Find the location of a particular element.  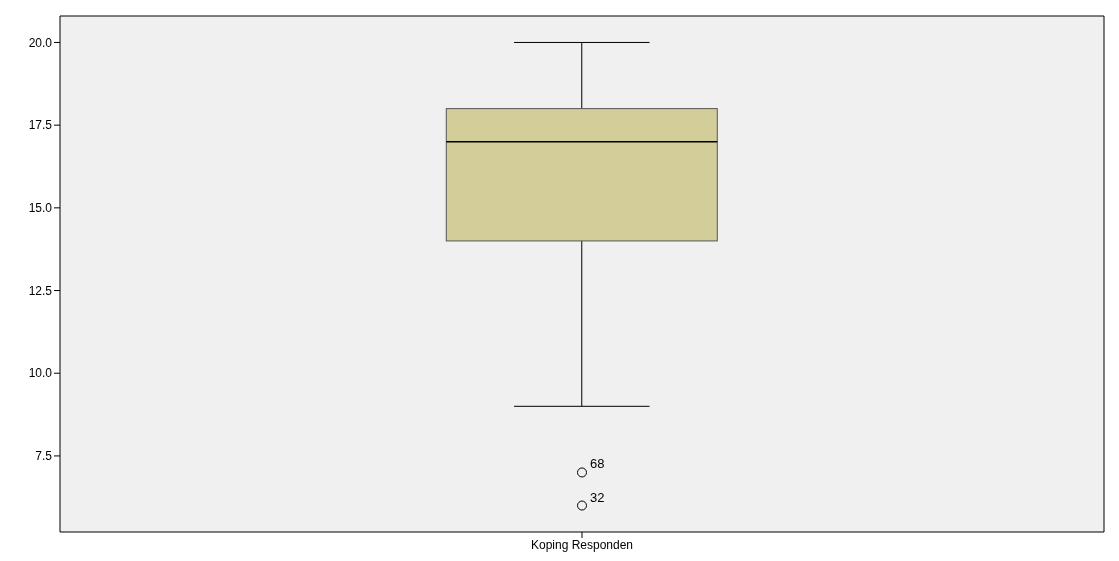

y-tick-label: 12.5 is located at coordinates (40, 290).